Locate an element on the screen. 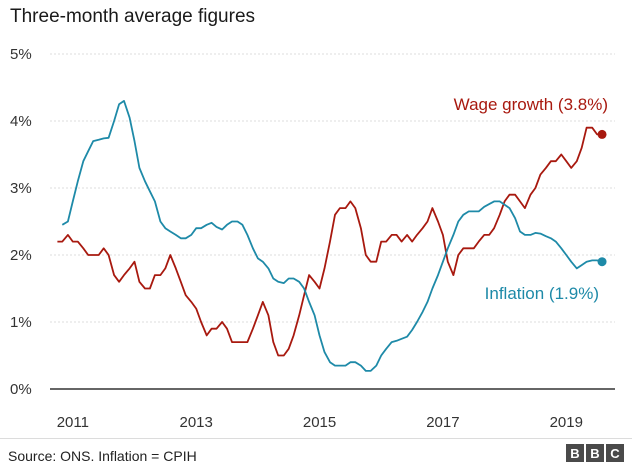 This screenshot has height=474, width=632. x-tick-label: 2015 is located at coordinates (319, 422).